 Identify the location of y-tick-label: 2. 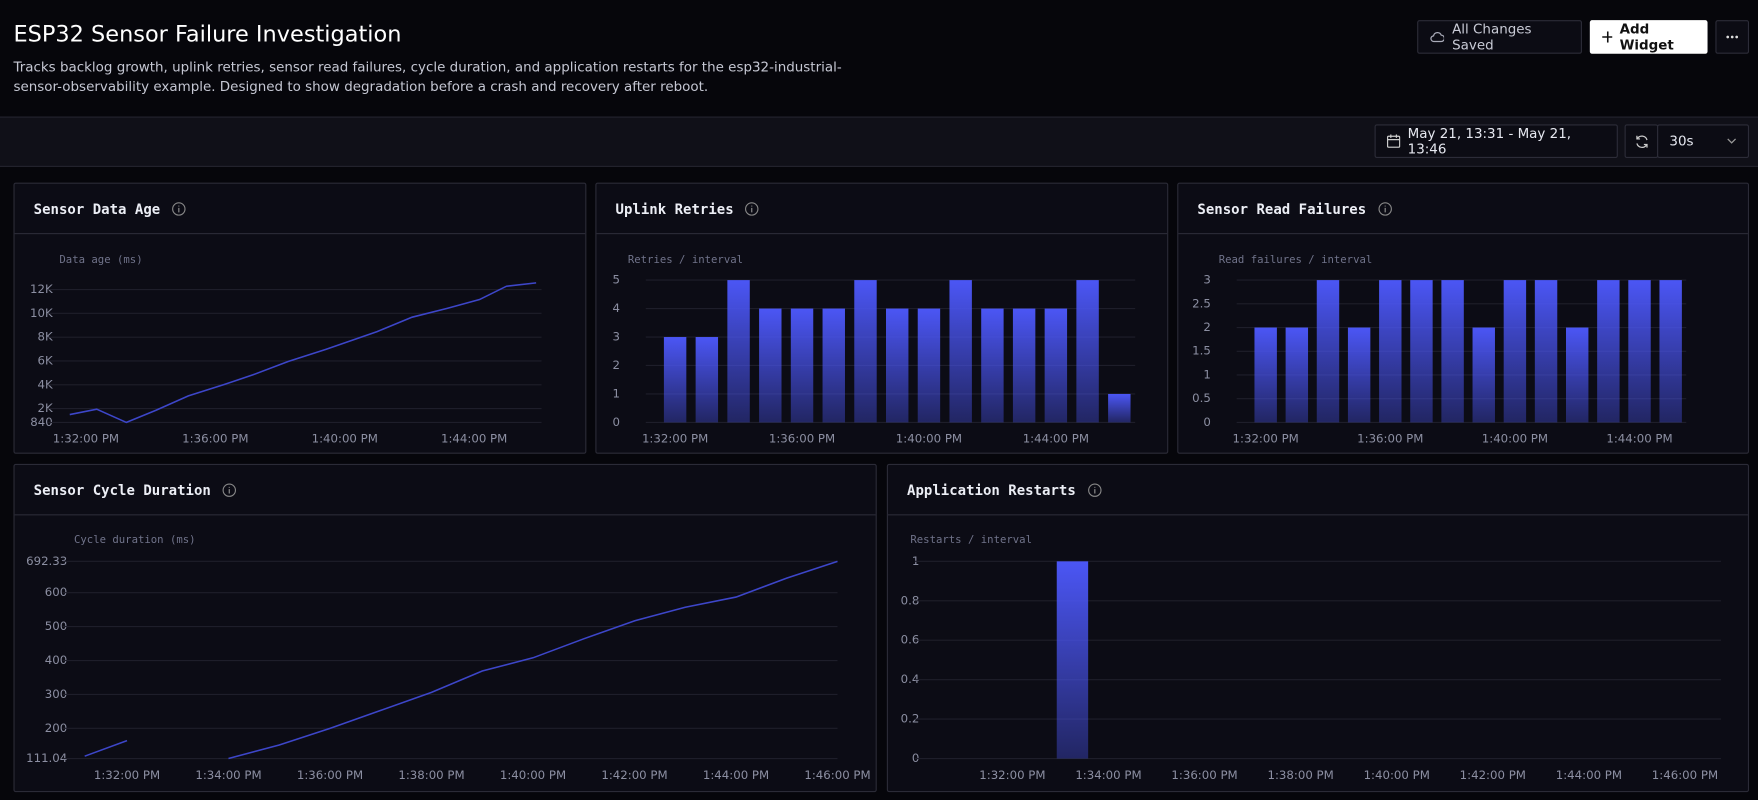
(616, 365).